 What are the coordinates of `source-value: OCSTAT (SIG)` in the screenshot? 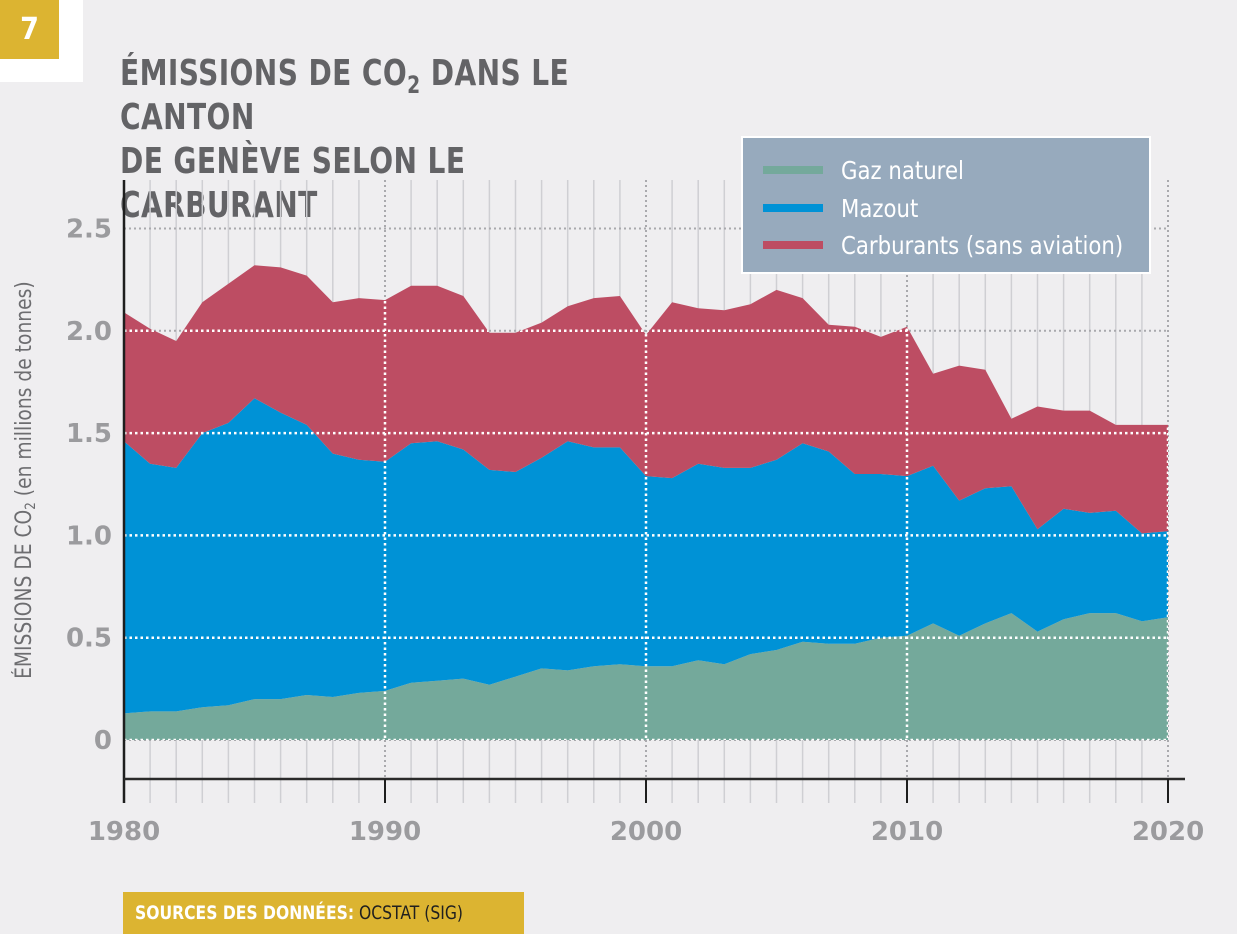 It's located at (408, 913).